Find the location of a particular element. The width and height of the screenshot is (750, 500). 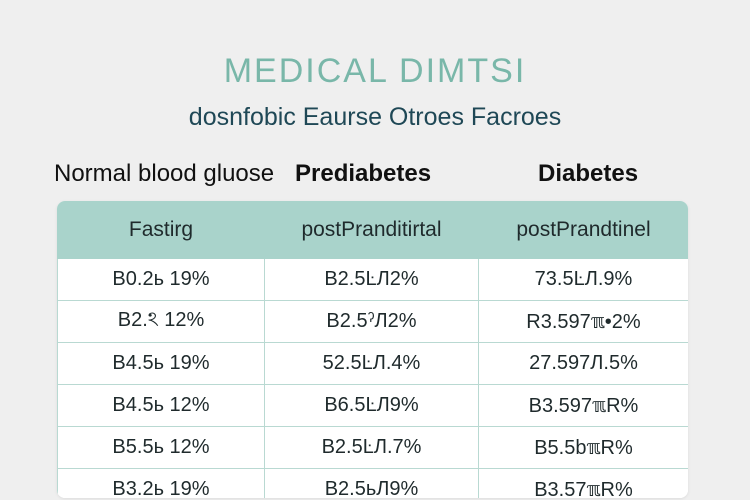

table-row: B2.ঽ 12% B2.5ˀЛ2% R3.597ℼ•2% is located at coordinates (372, 321).